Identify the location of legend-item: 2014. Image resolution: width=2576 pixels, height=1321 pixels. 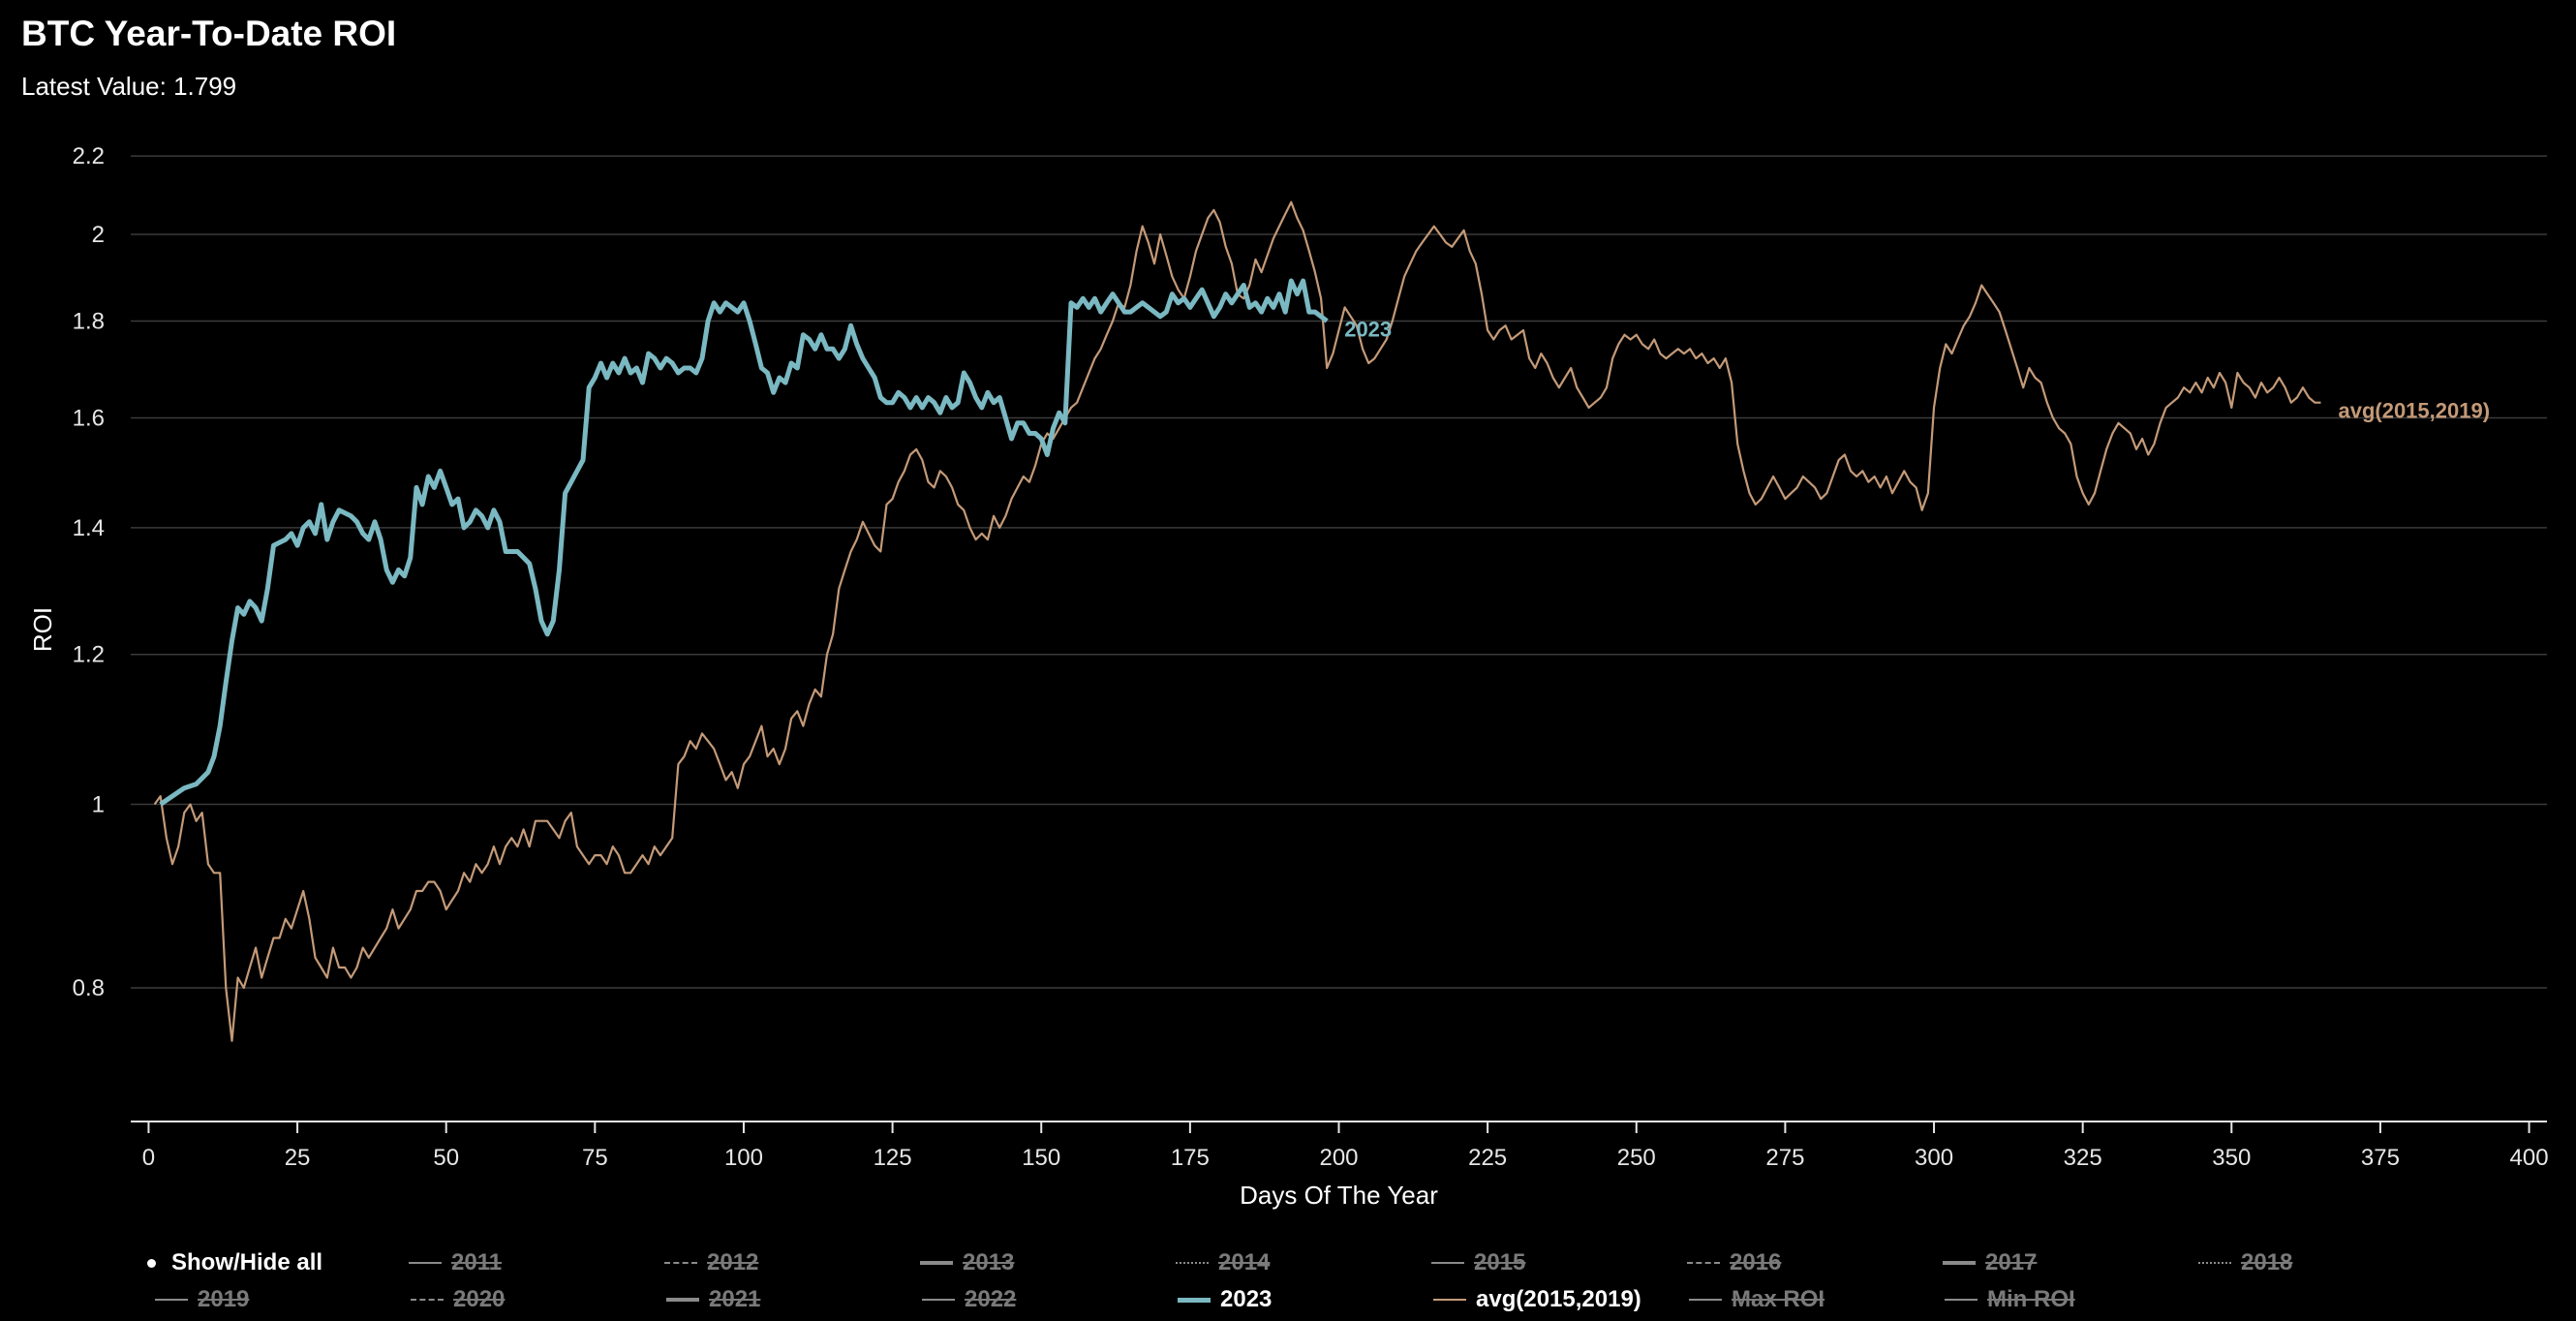
(1303, 1262).